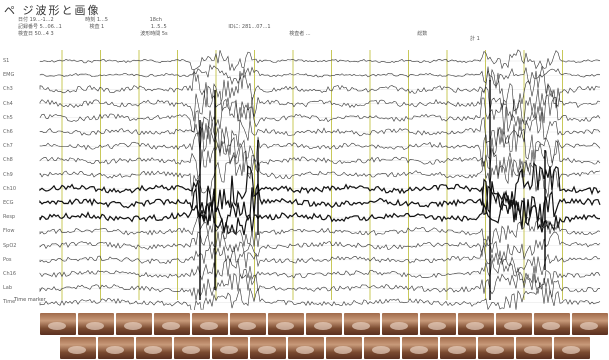 The width and height of the screenshot is (609, 360). Describe the element at coordinates (158, 27) in the screenshot. I see `meta-item: 1..5..5` at that location.